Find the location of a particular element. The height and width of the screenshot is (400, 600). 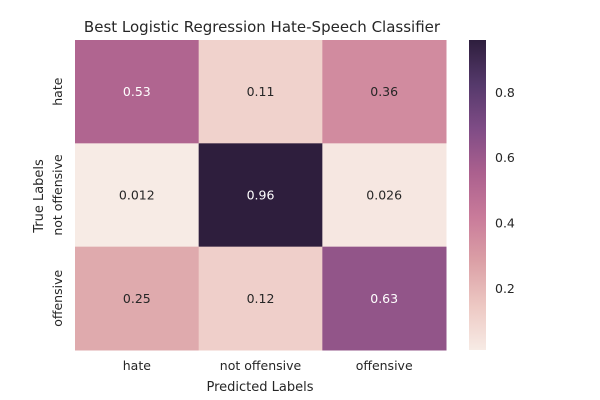

cell-value-label: 0.25 is located at coordinates (137, 298).